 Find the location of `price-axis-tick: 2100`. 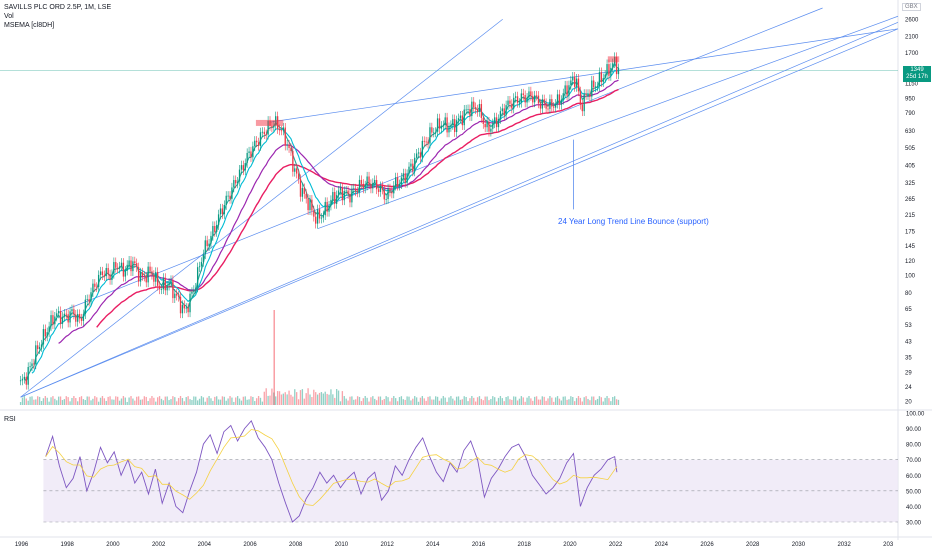

price-axis-tick: 2100 is located at coordinates (912, 37).